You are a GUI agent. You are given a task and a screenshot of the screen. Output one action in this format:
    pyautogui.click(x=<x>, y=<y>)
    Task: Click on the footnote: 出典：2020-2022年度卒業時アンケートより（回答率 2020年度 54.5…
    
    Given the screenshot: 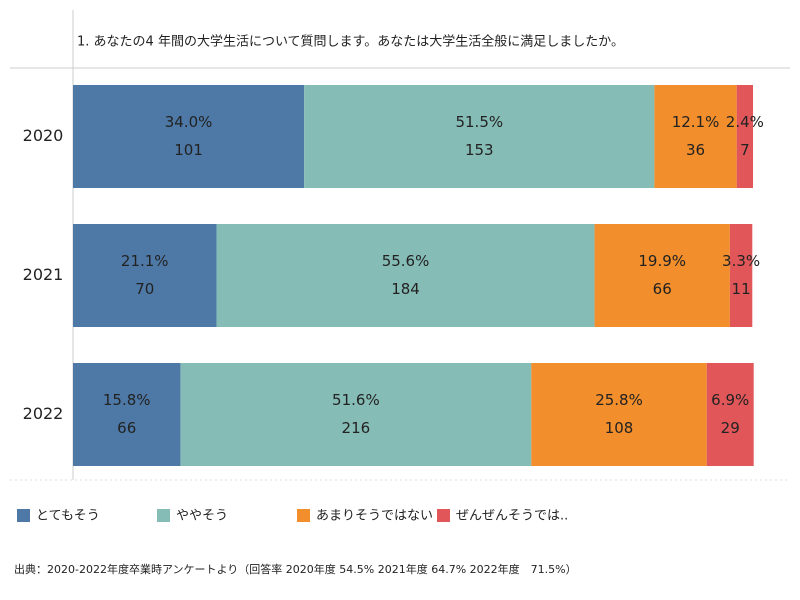 What is the action you would take?
    pyautogui.click(x=295, y=569)
    